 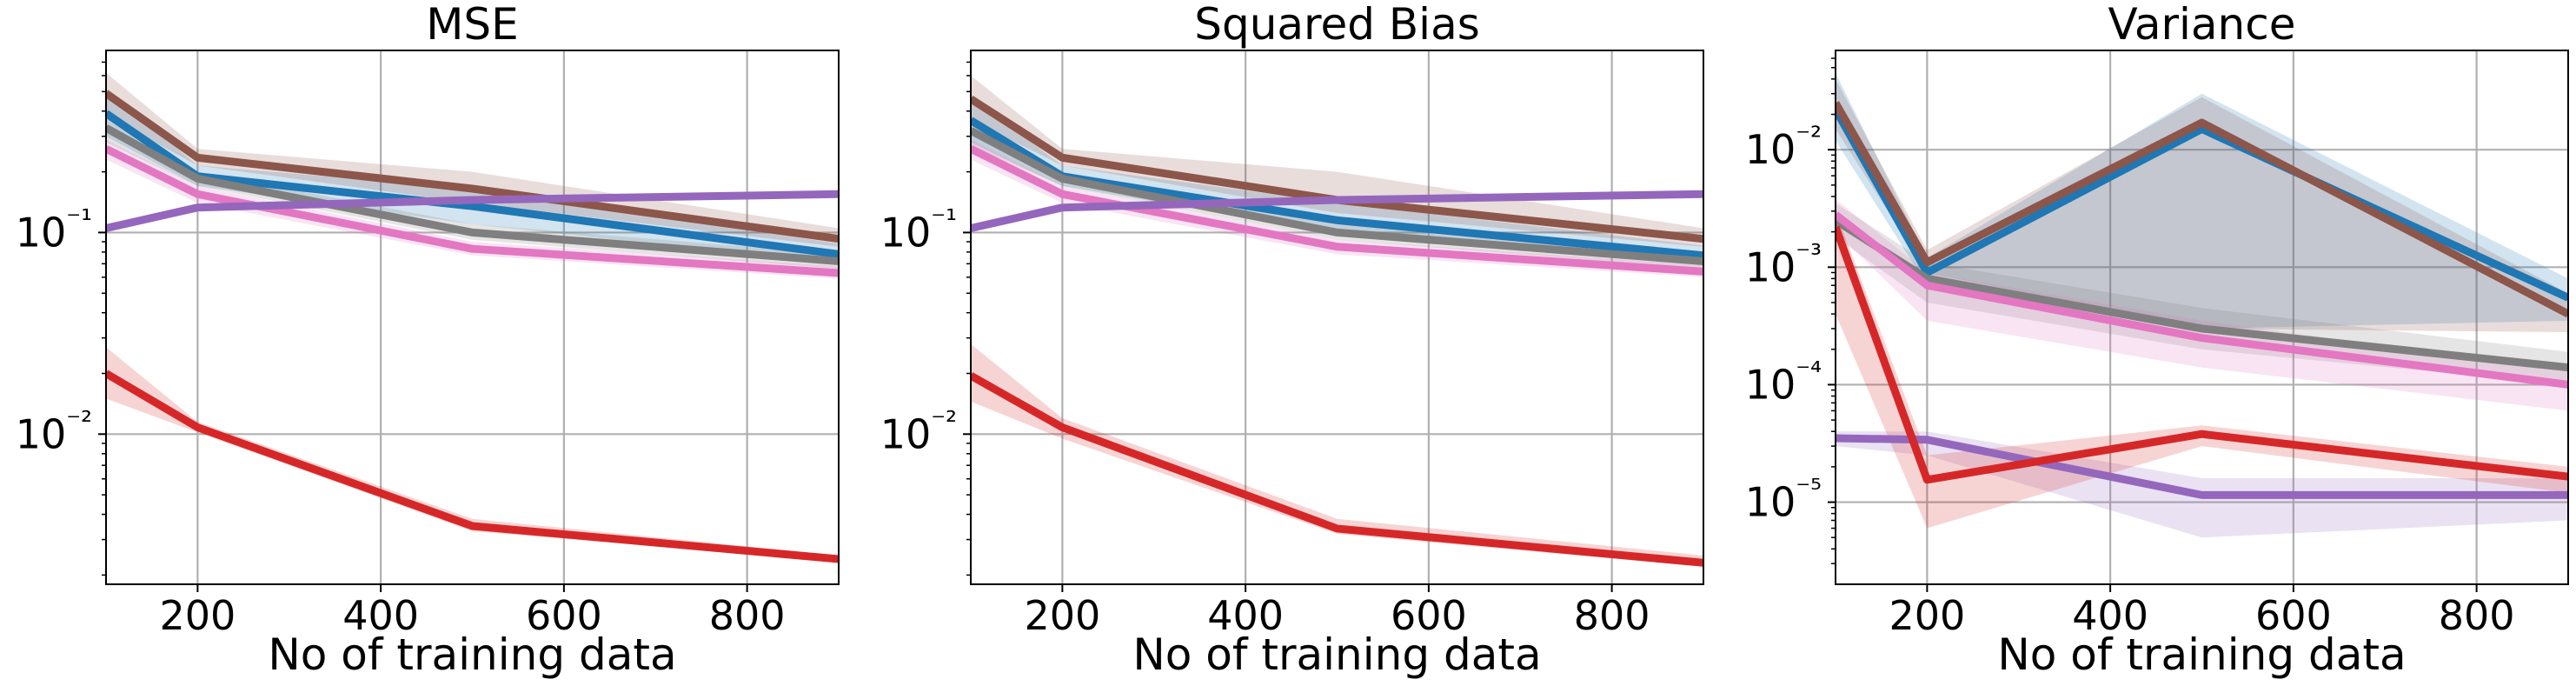 What do you see at coordinates (1783, 263) in the screenshot?
I see `y-tick-label: 10⁻³` at bounding box center [1783, 263].